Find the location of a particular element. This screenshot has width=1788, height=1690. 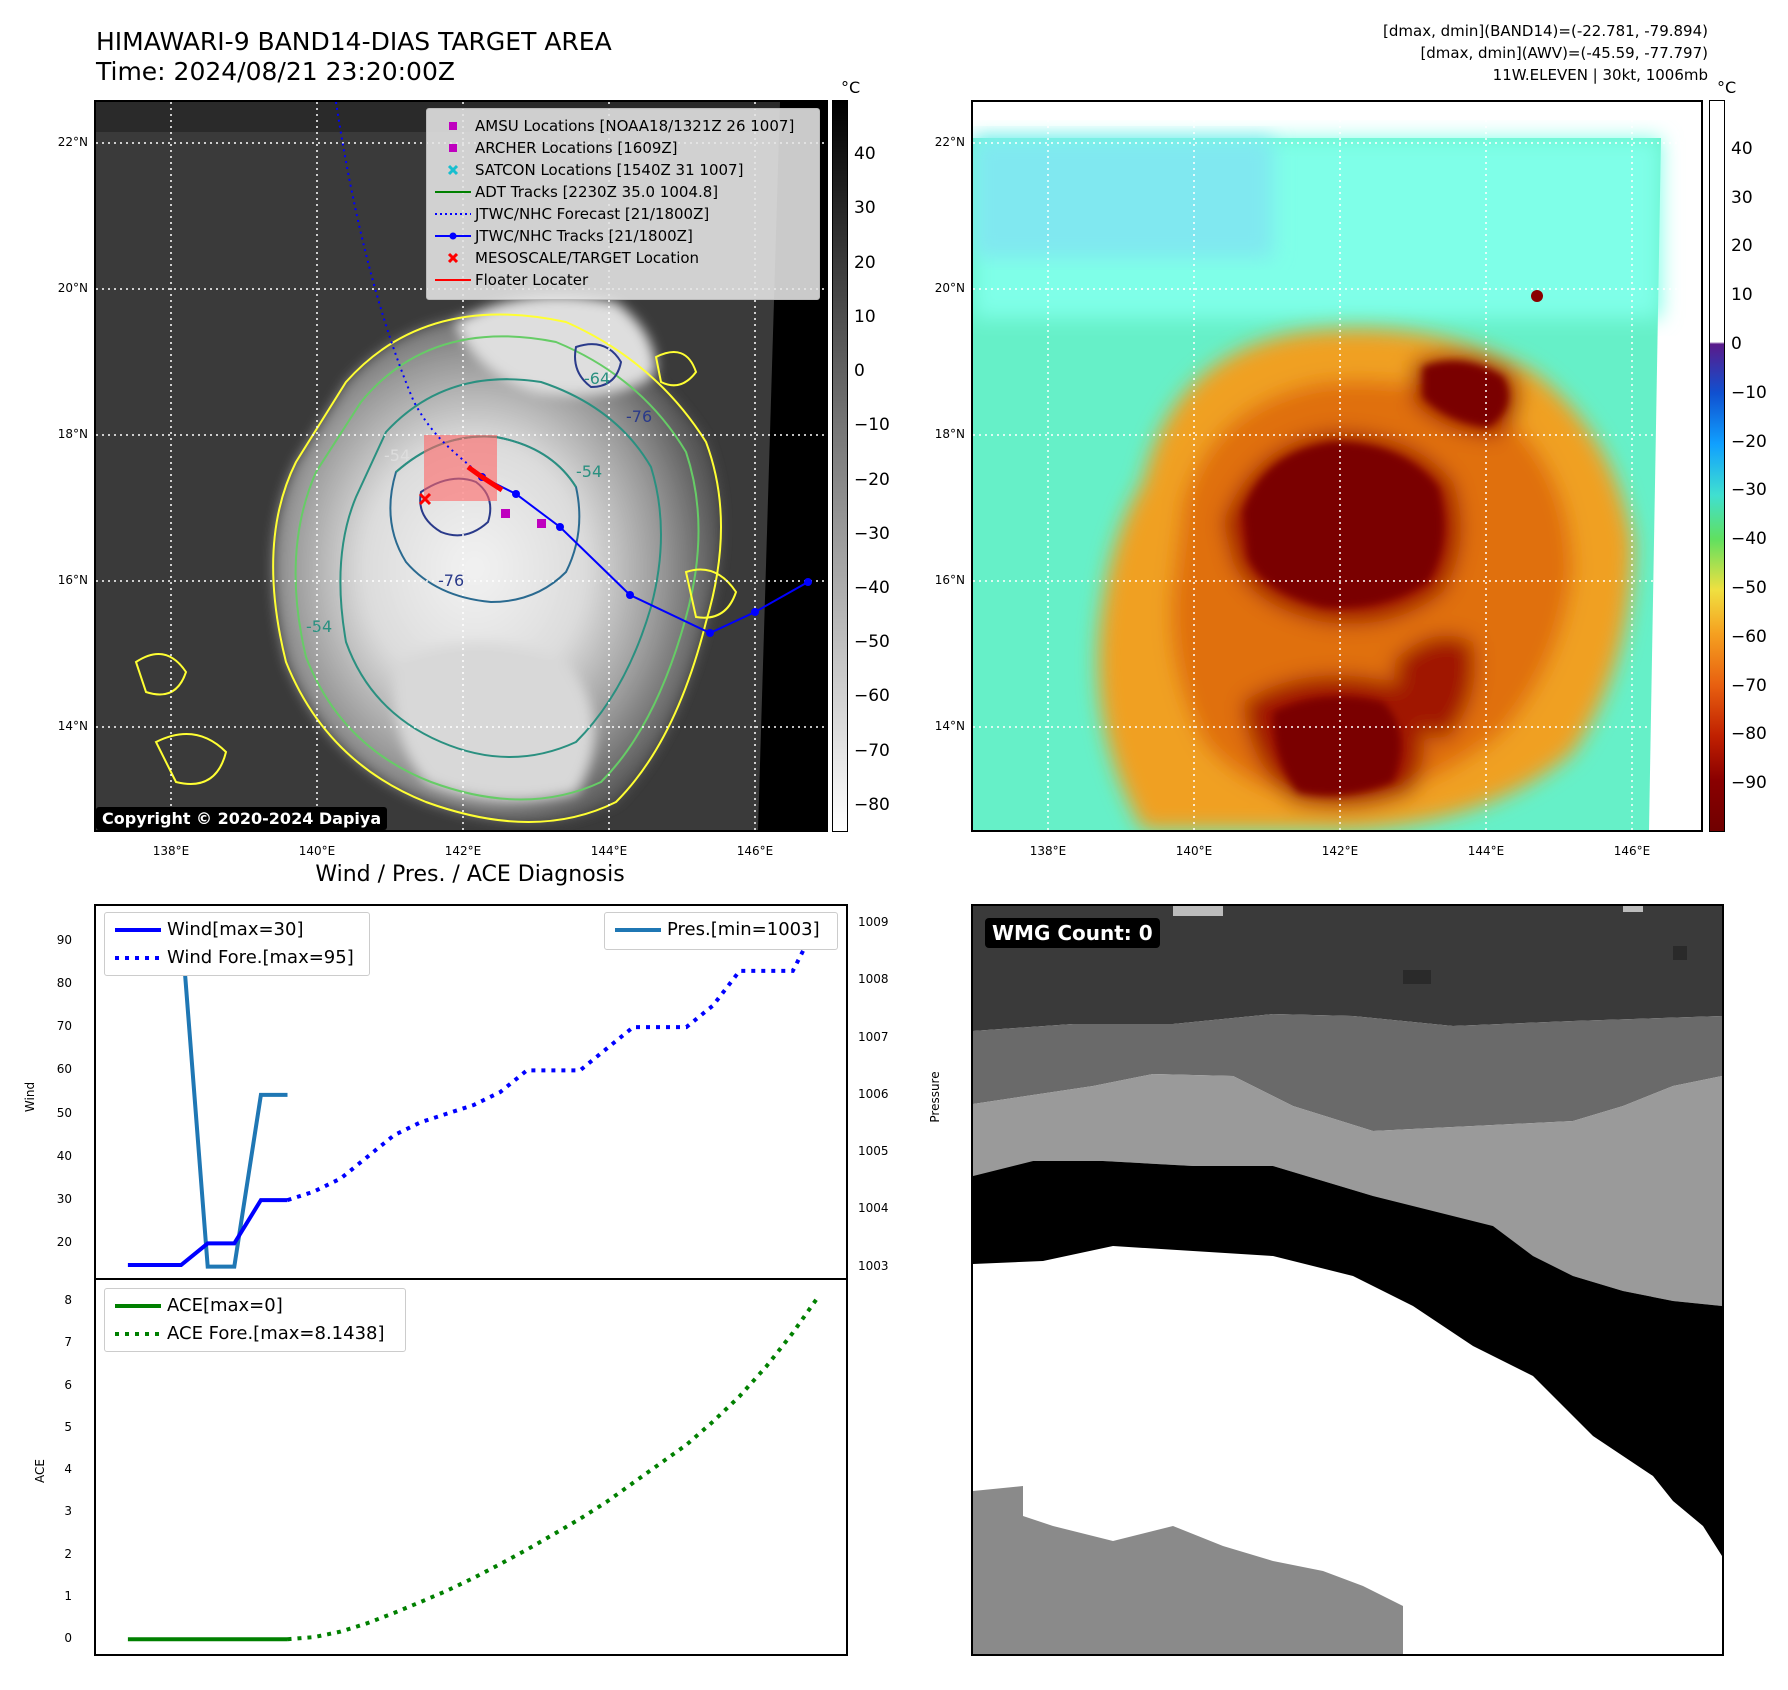

pressure-tick-label: 1007 is located at coordinates (873, 1036).